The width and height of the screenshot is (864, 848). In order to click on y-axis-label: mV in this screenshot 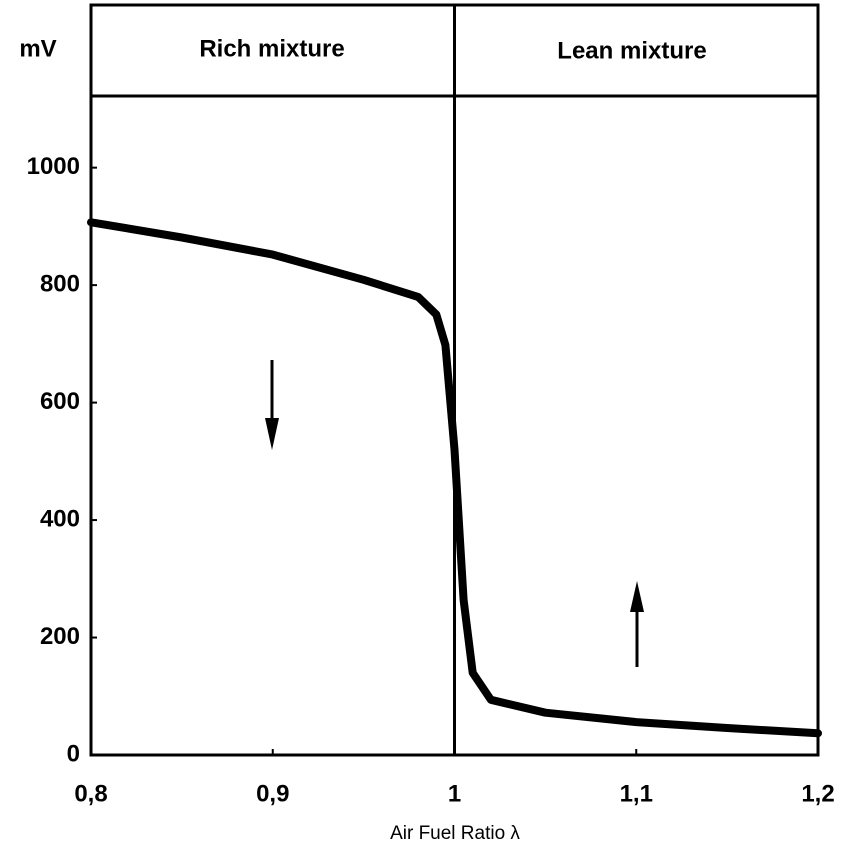, I will do `click(37, 48)`.